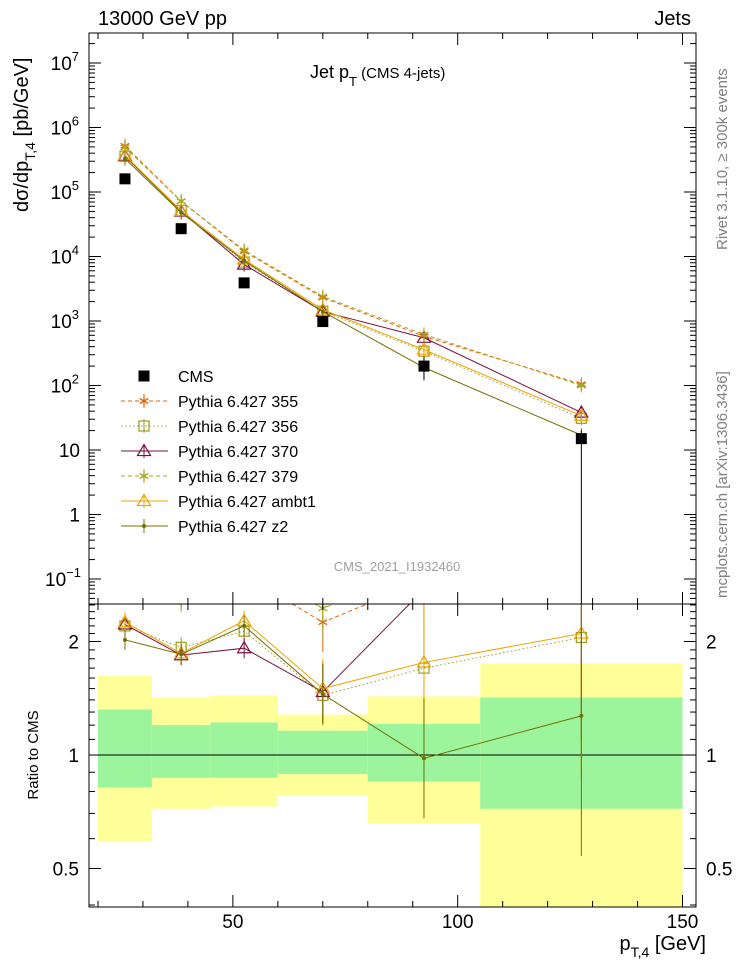 This screenshot has width=746, height=972. I want to click on legend-label: Pythia 6.427 ambt1, so click(247, 502).